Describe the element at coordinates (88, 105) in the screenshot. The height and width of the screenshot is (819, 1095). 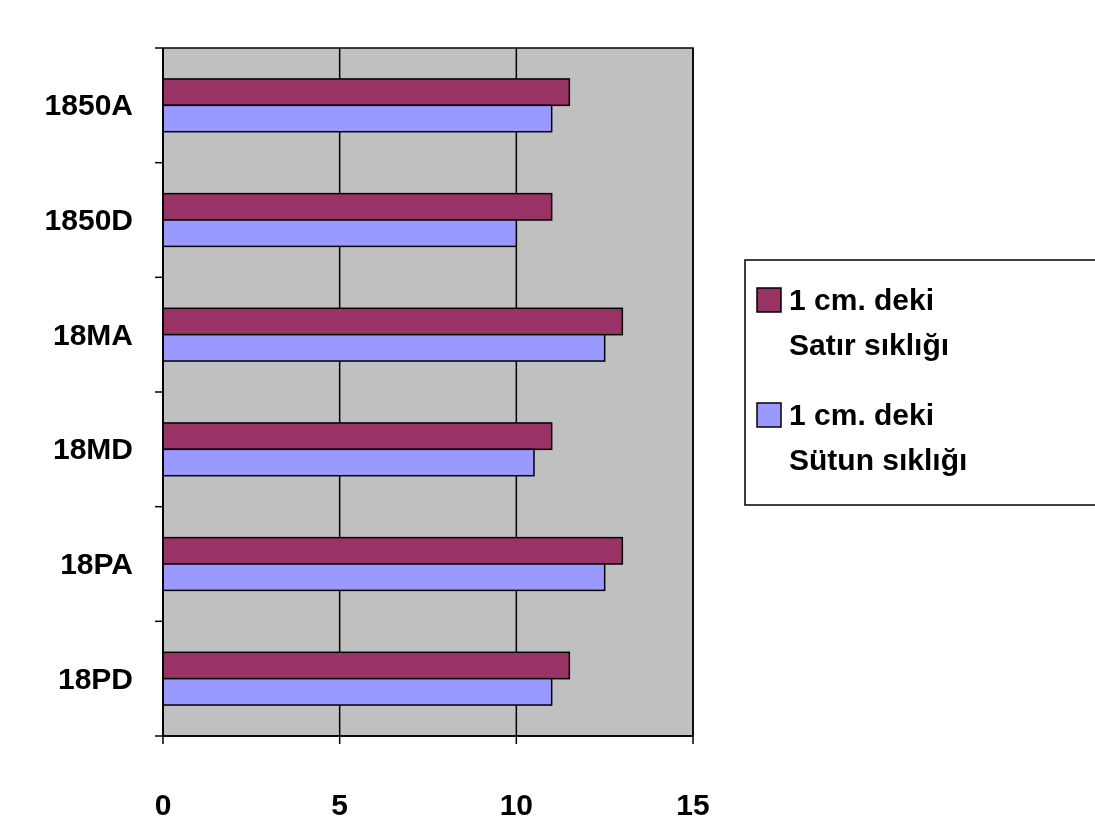
I see `y-tick-label: 1850A` at that location.